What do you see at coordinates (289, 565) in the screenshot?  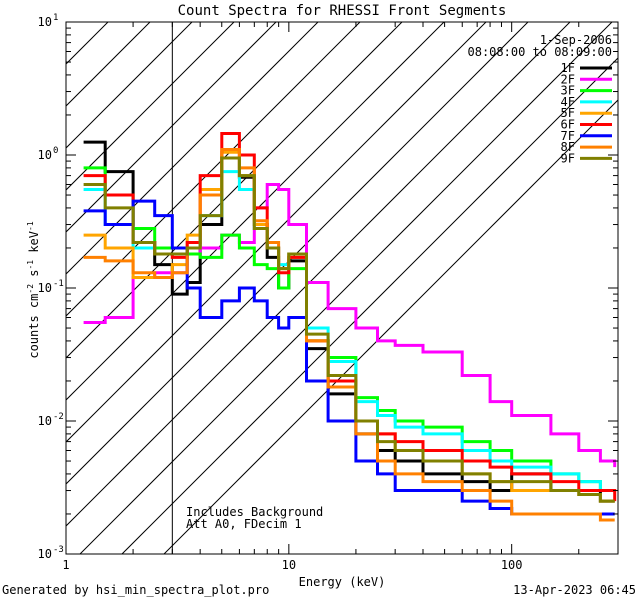 I see `x-tick-label: 10` at bounding box center [289, 565].